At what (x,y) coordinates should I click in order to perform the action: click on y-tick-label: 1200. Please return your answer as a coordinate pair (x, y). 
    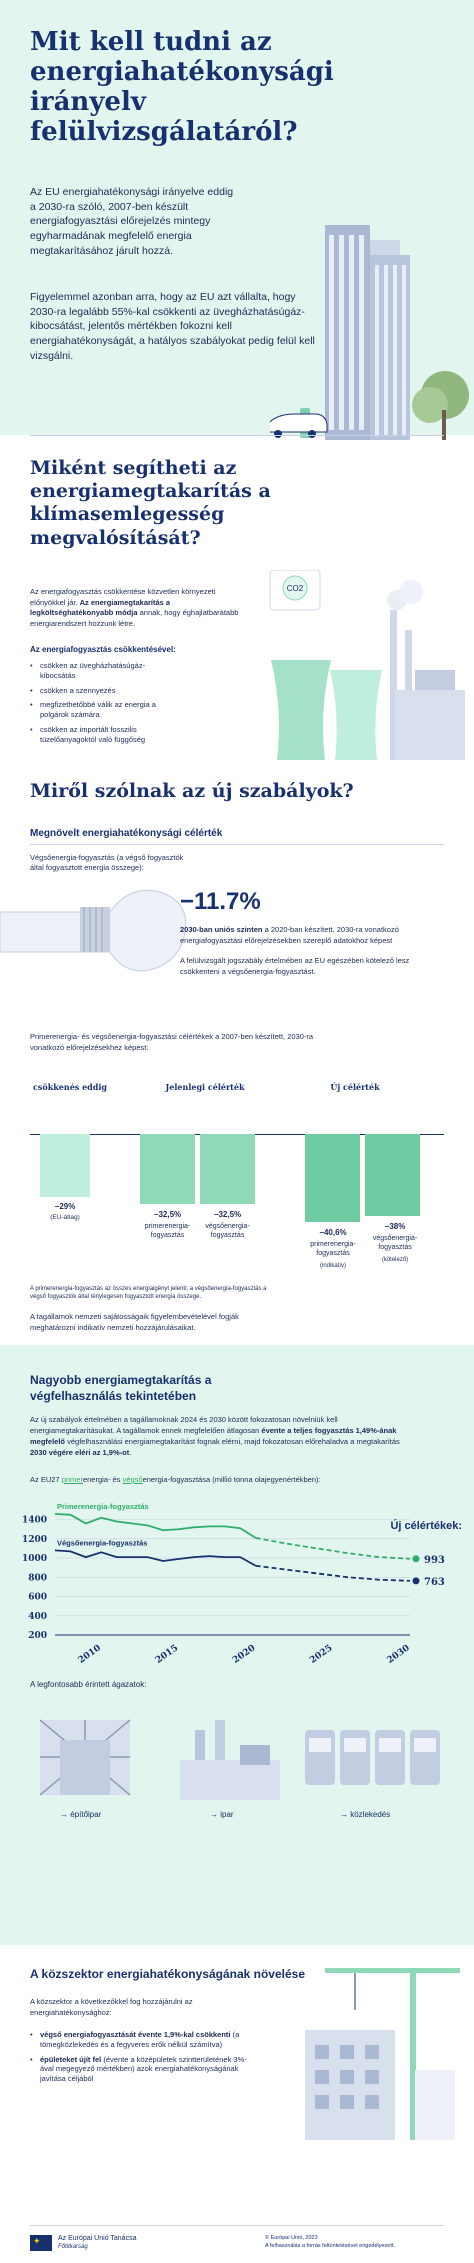
    Looking at the image, I should click on (34, 1540).